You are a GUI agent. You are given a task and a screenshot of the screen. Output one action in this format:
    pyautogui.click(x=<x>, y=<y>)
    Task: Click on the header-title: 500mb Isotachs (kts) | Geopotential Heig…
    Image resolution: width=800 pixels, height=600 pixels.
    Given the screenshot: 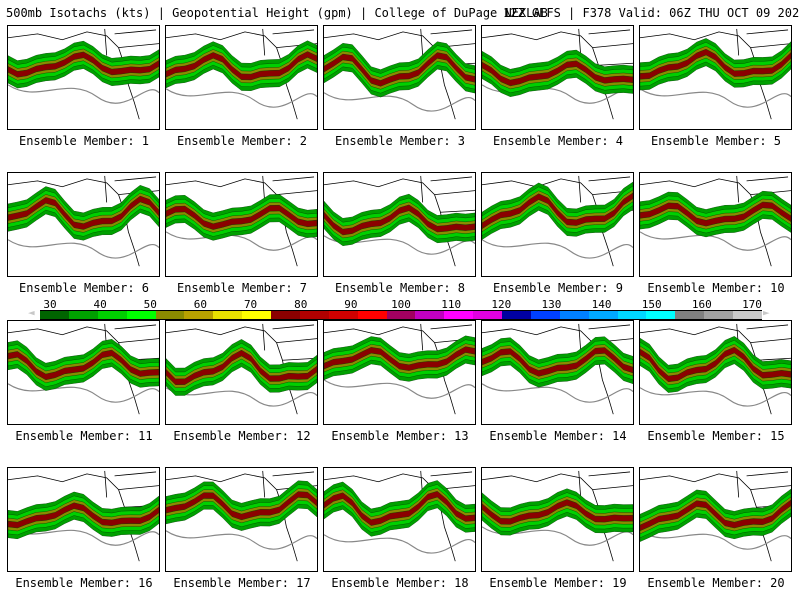 What is the action you would take?
    pyautogui.click(x=277, y=13)
    